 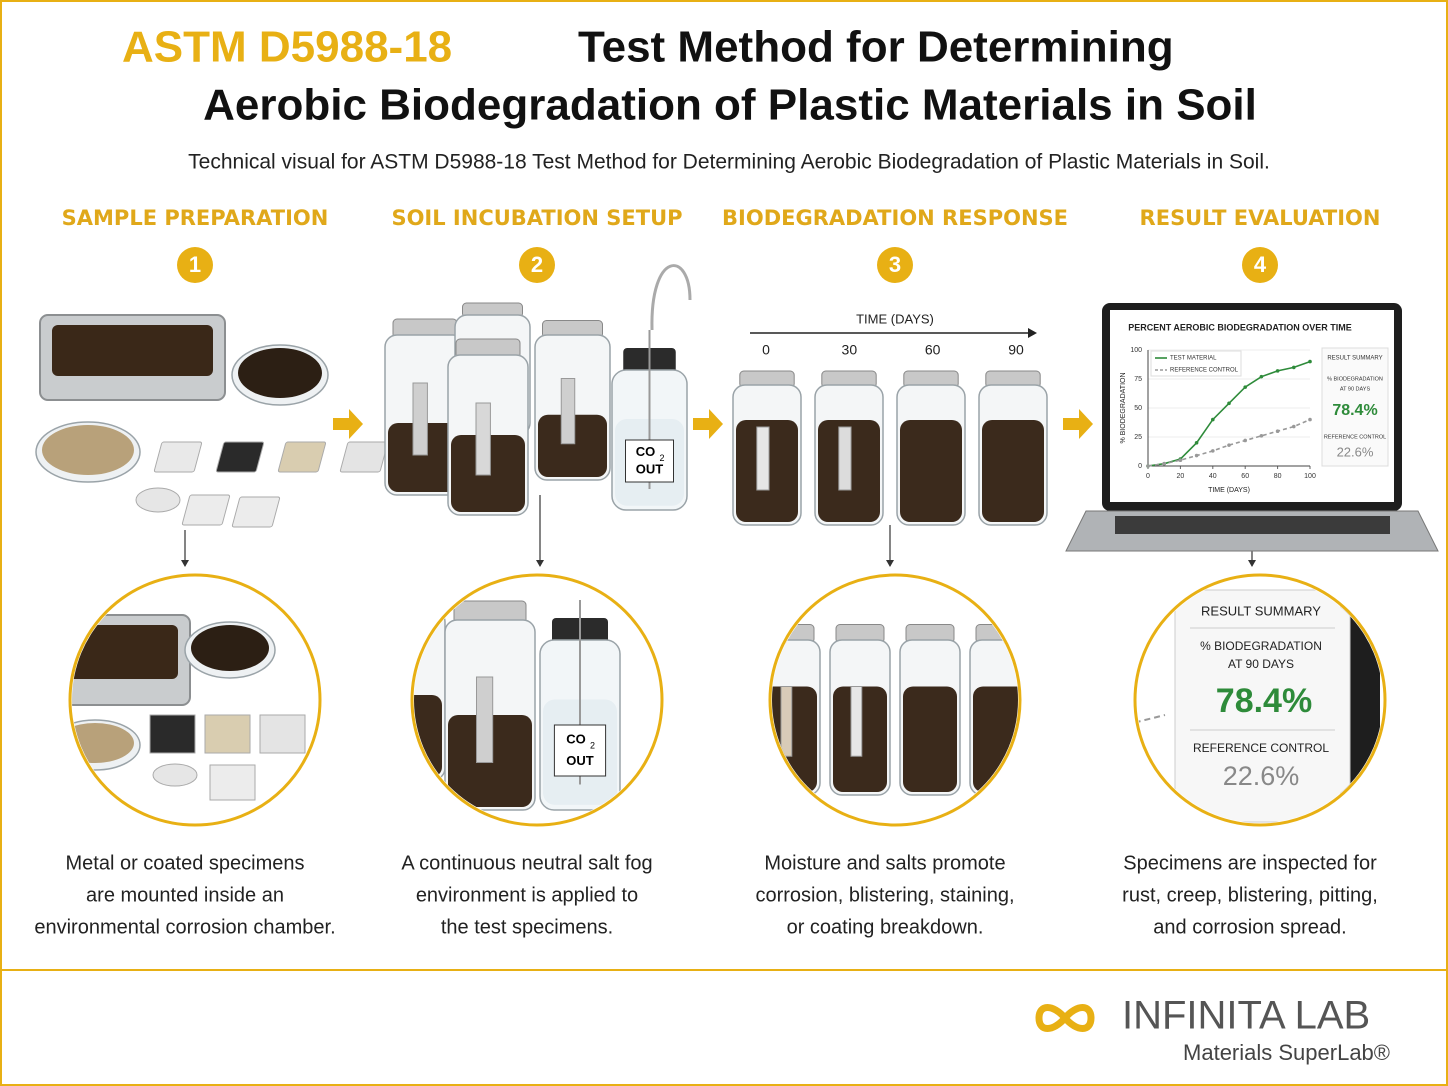 What do you see at coordinates (185, 895) in the screenshot?
I see `step-caption: are mounted inside an` at bounding box center [185, 895].